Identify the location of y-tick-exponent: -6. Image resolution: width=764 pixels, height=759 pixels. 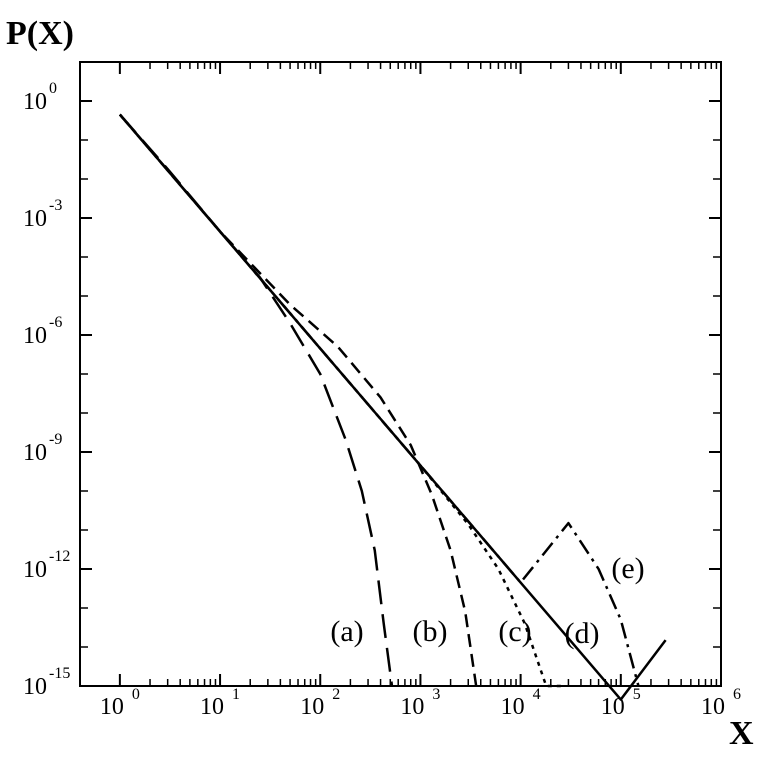
(55, 322).